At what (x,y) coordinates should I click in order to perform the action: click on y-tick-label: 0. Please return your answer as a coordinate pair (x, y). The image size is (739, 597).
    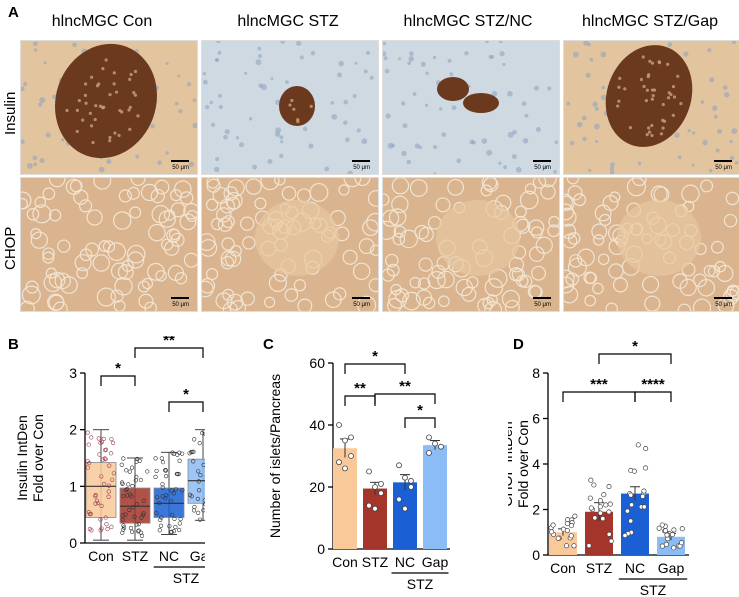
    Looking at the image, I should click on (536, 555).